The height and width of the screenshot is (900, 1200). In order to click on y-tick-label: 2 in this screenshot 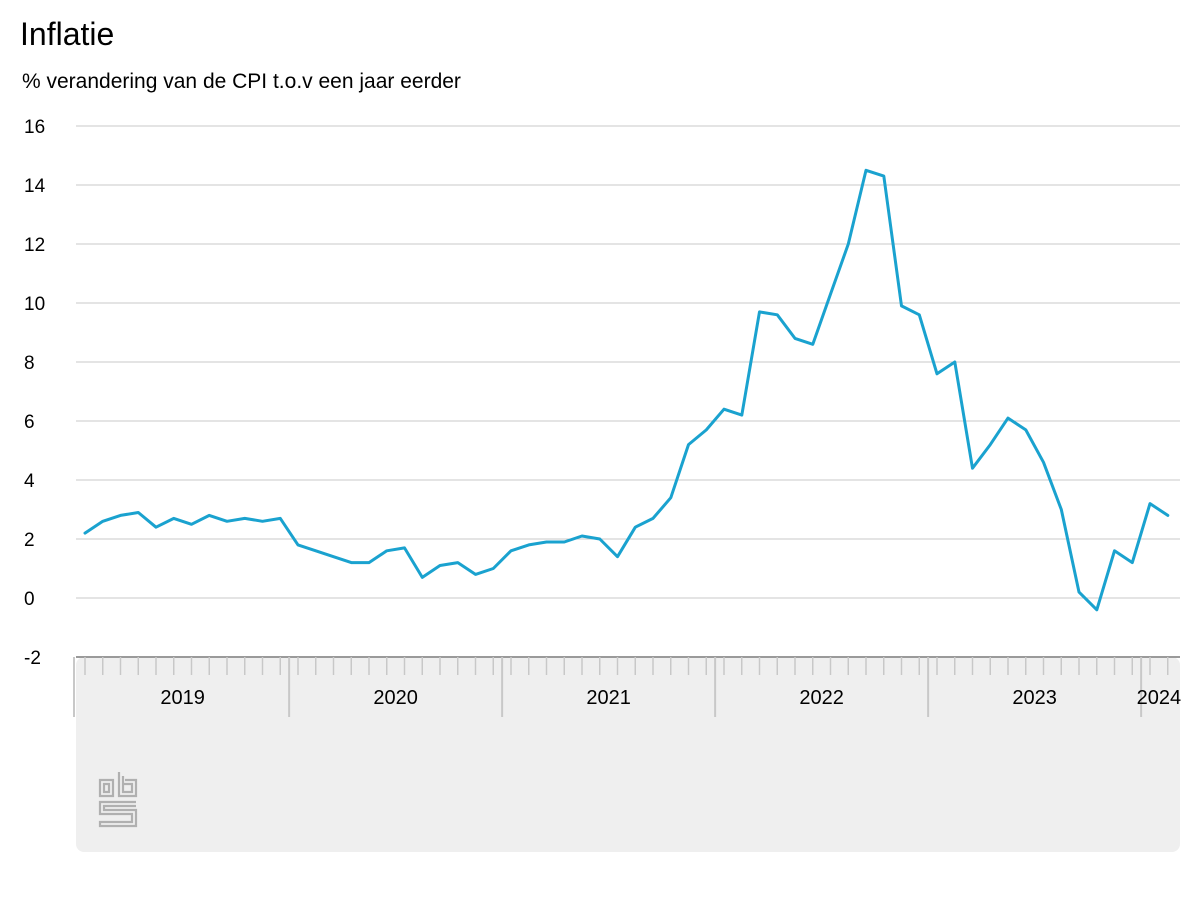, I will do `click(29, 540)`.